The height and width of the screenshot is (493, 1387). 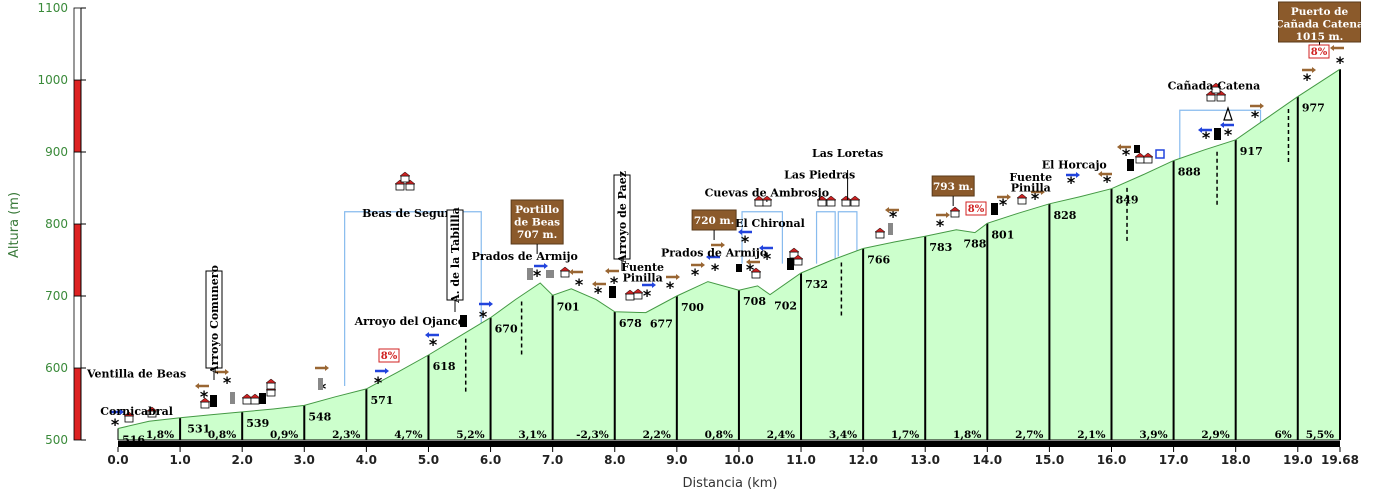 What do you see at coordinates (56, 440) in the screenshot?
I see `y-tick-label: 500` at bounding box center [56, 440].